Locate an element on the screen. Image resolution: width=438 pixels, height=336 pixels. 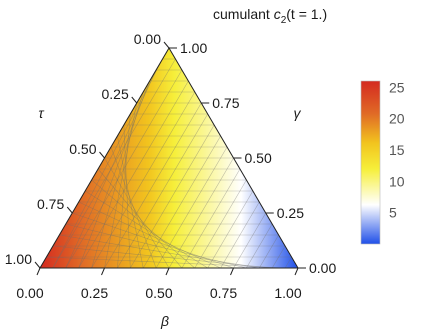
tau-tick-label: 0.00 is located at coordinates (147, 39).